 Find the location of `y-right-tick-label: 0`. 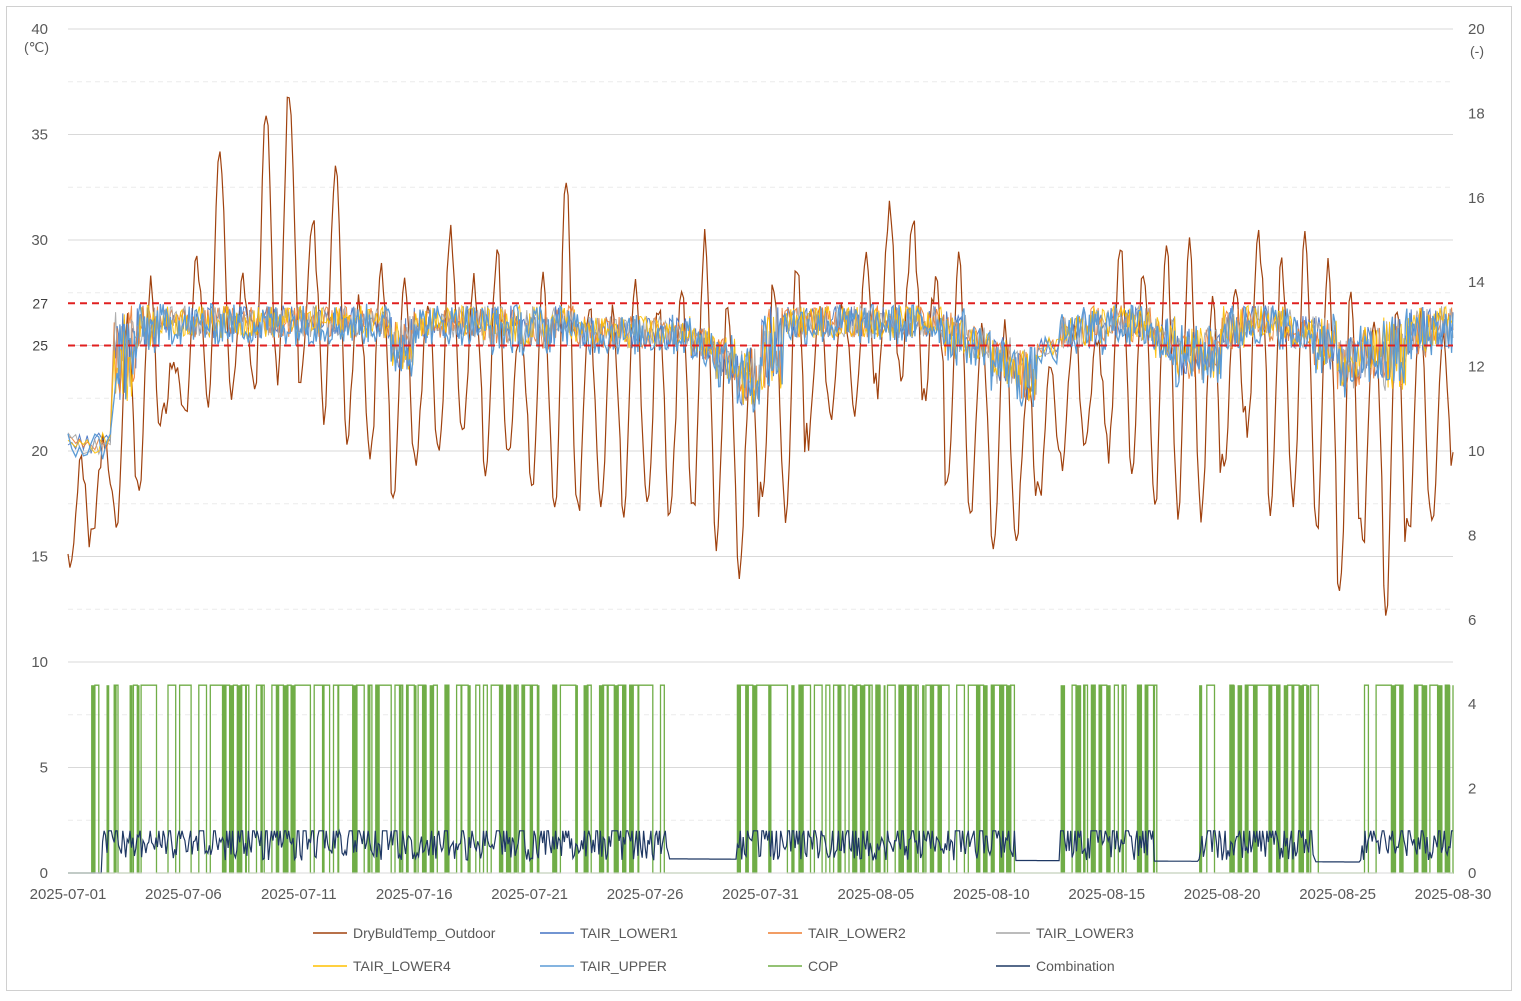

y-right-tick-label: 0 is located at coordinates (1472, 873).